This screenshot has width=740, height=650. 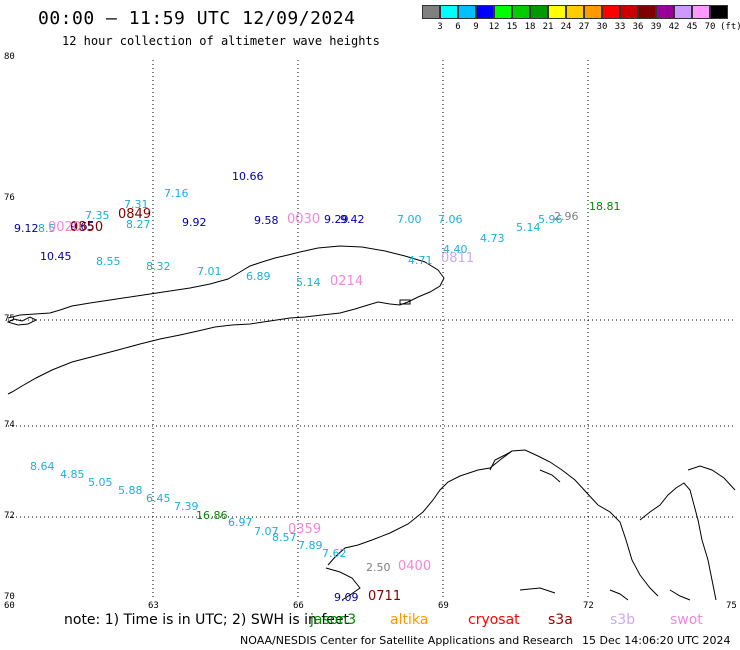 What do you see at coordinates (158, 266) in the screenshot?
I see `wave-height-label: 8.32` at bounding box center [158, 266].